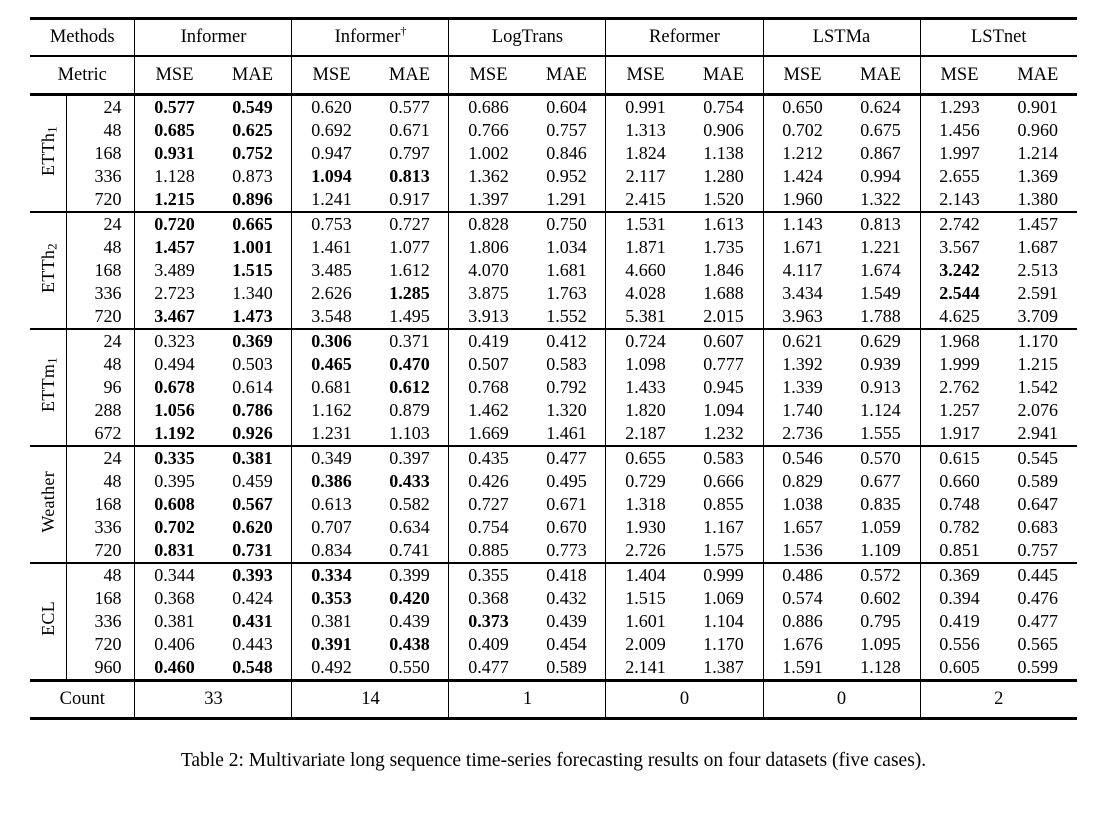 The height and width of the screenshot is (815, 1107). Describe the element at coordinates (645, 200) in the screenshot. I see `value-cell: 2.415` at that location.